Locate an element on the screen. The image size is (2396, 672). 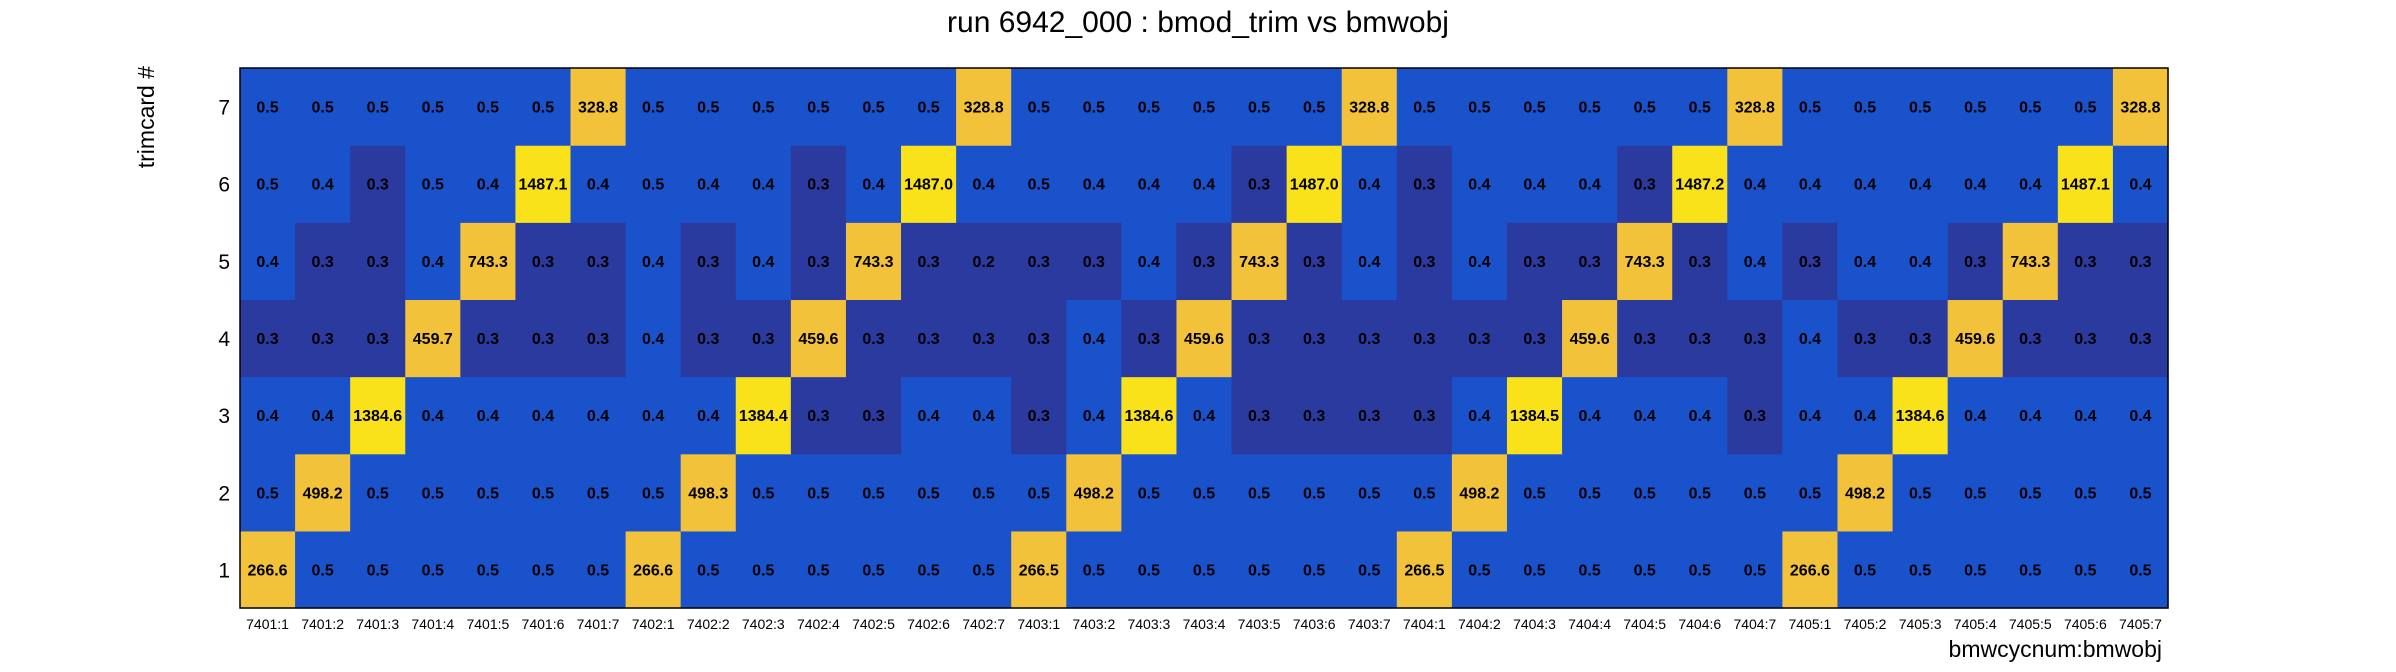
x-tick-label: 7404:7 is located at coordinates (1754, 624).